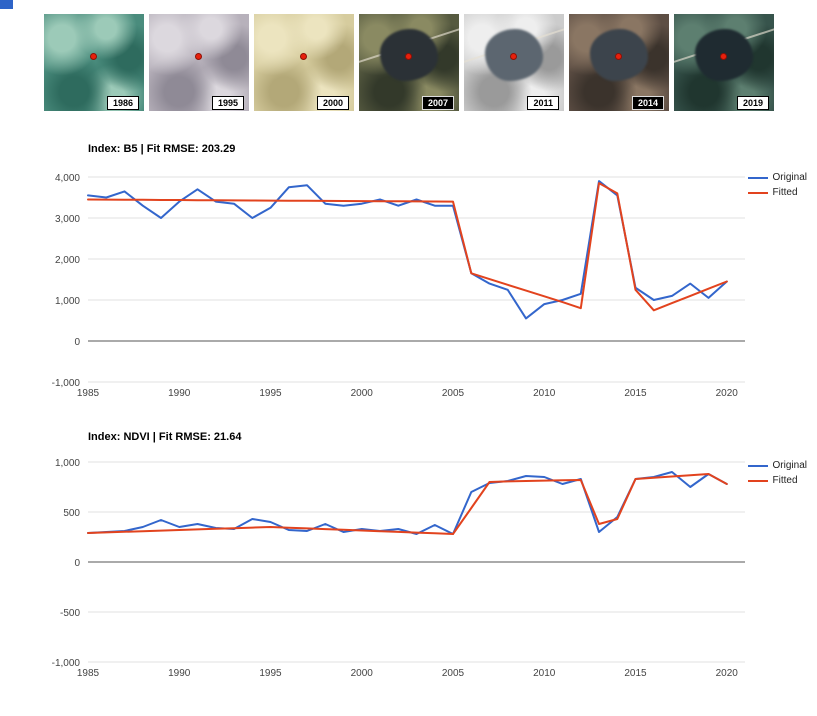  I want to click on thumbnail-year-label: 2007, so click(437, 103).